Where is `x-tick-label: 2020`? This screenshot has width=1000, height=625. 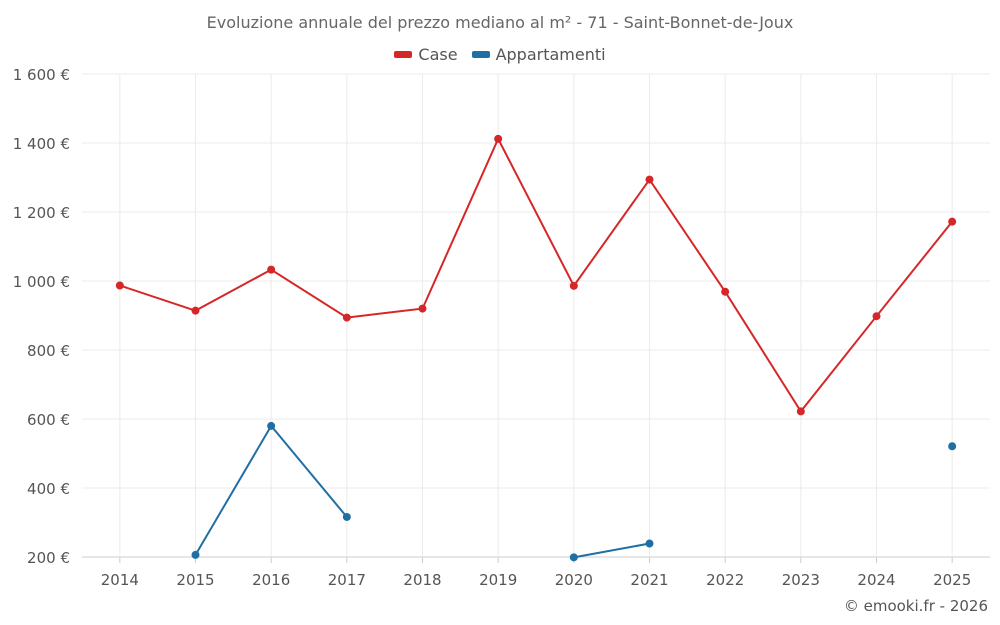
x-tick-label: 2020 is located at coordinates (574, 580).